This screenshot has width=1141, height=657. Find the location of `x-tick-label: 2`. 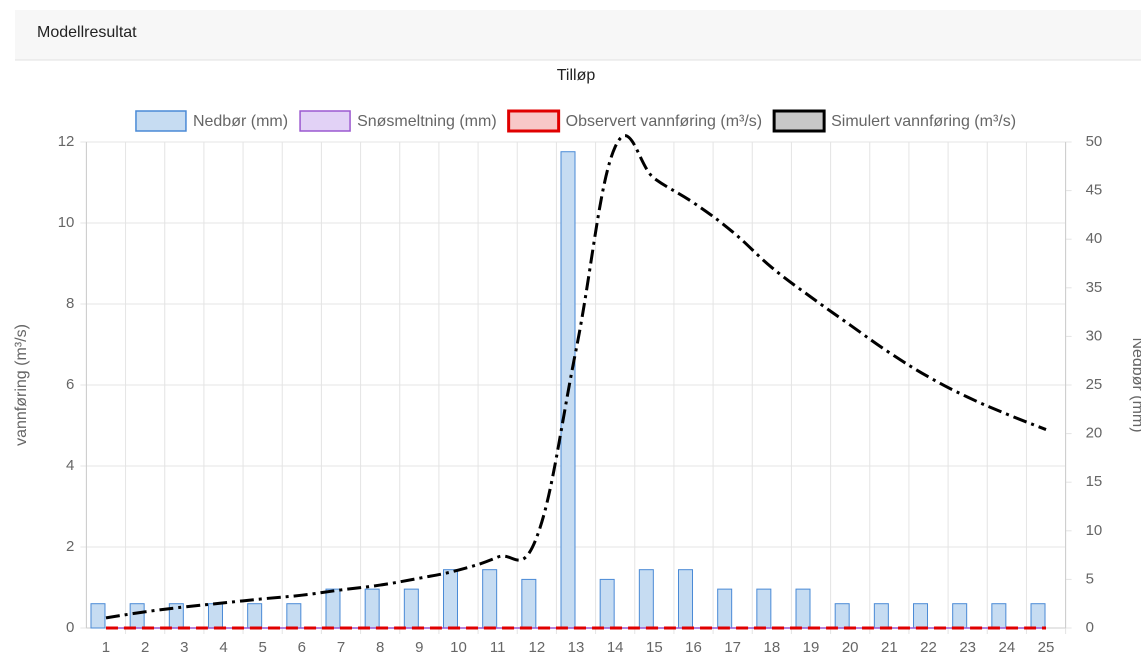

x-tick-label: 2 is located at coordinates (145, 647).